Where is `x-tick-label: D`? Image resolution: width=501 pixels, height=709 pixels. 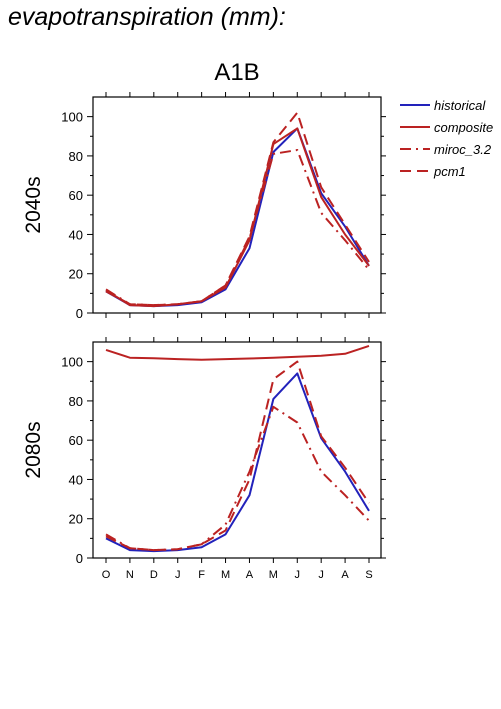
x-tick-label: D is located at coordinates (154, 575).